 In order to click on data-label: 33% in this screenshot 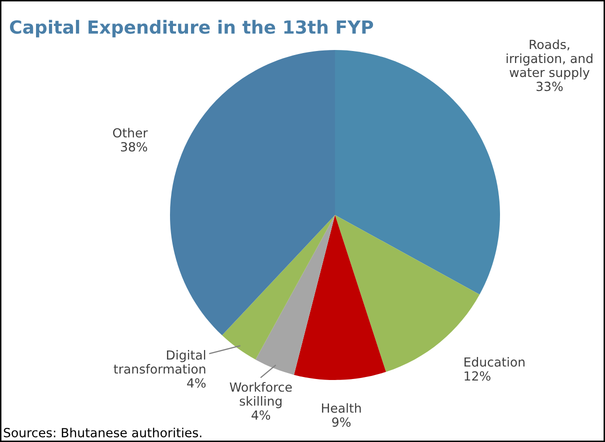, I will do `click(549, 87)`.